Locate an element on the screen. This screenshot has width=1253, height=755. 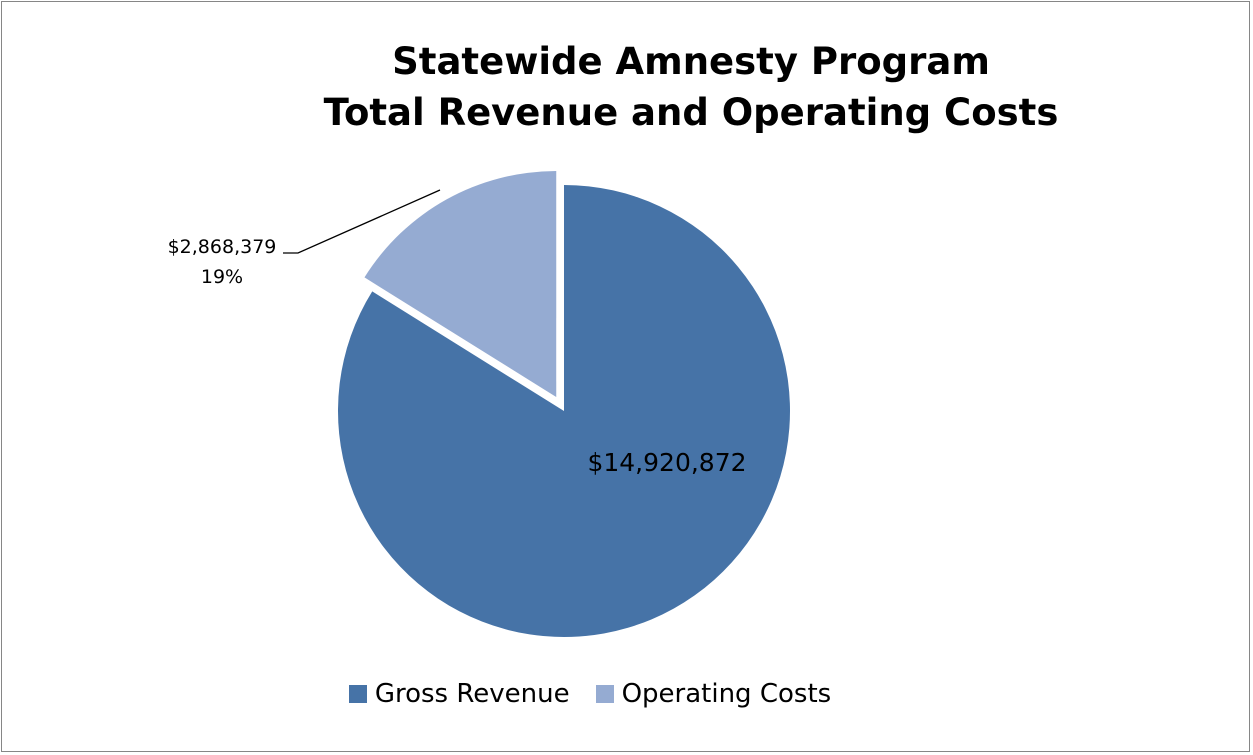
legend-item-operating-costs: Operating Costs is located at coordinates (713, 694).